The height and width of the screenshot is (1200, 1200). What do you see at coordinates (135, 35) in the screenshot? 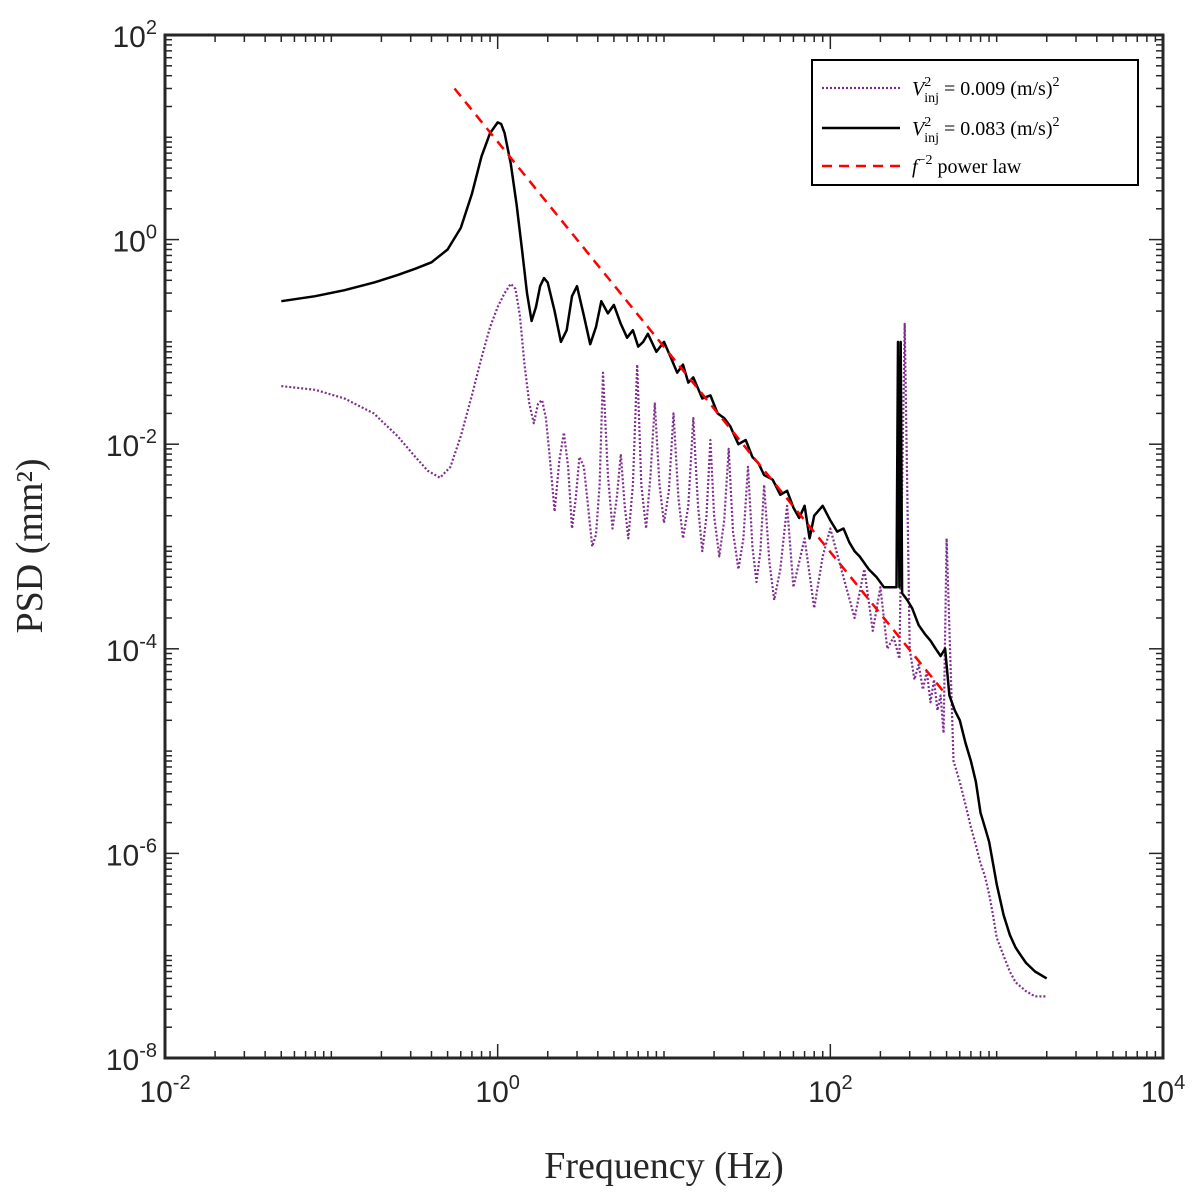
I see `y-tick-label: 10²` at bounding box center [135, 35].